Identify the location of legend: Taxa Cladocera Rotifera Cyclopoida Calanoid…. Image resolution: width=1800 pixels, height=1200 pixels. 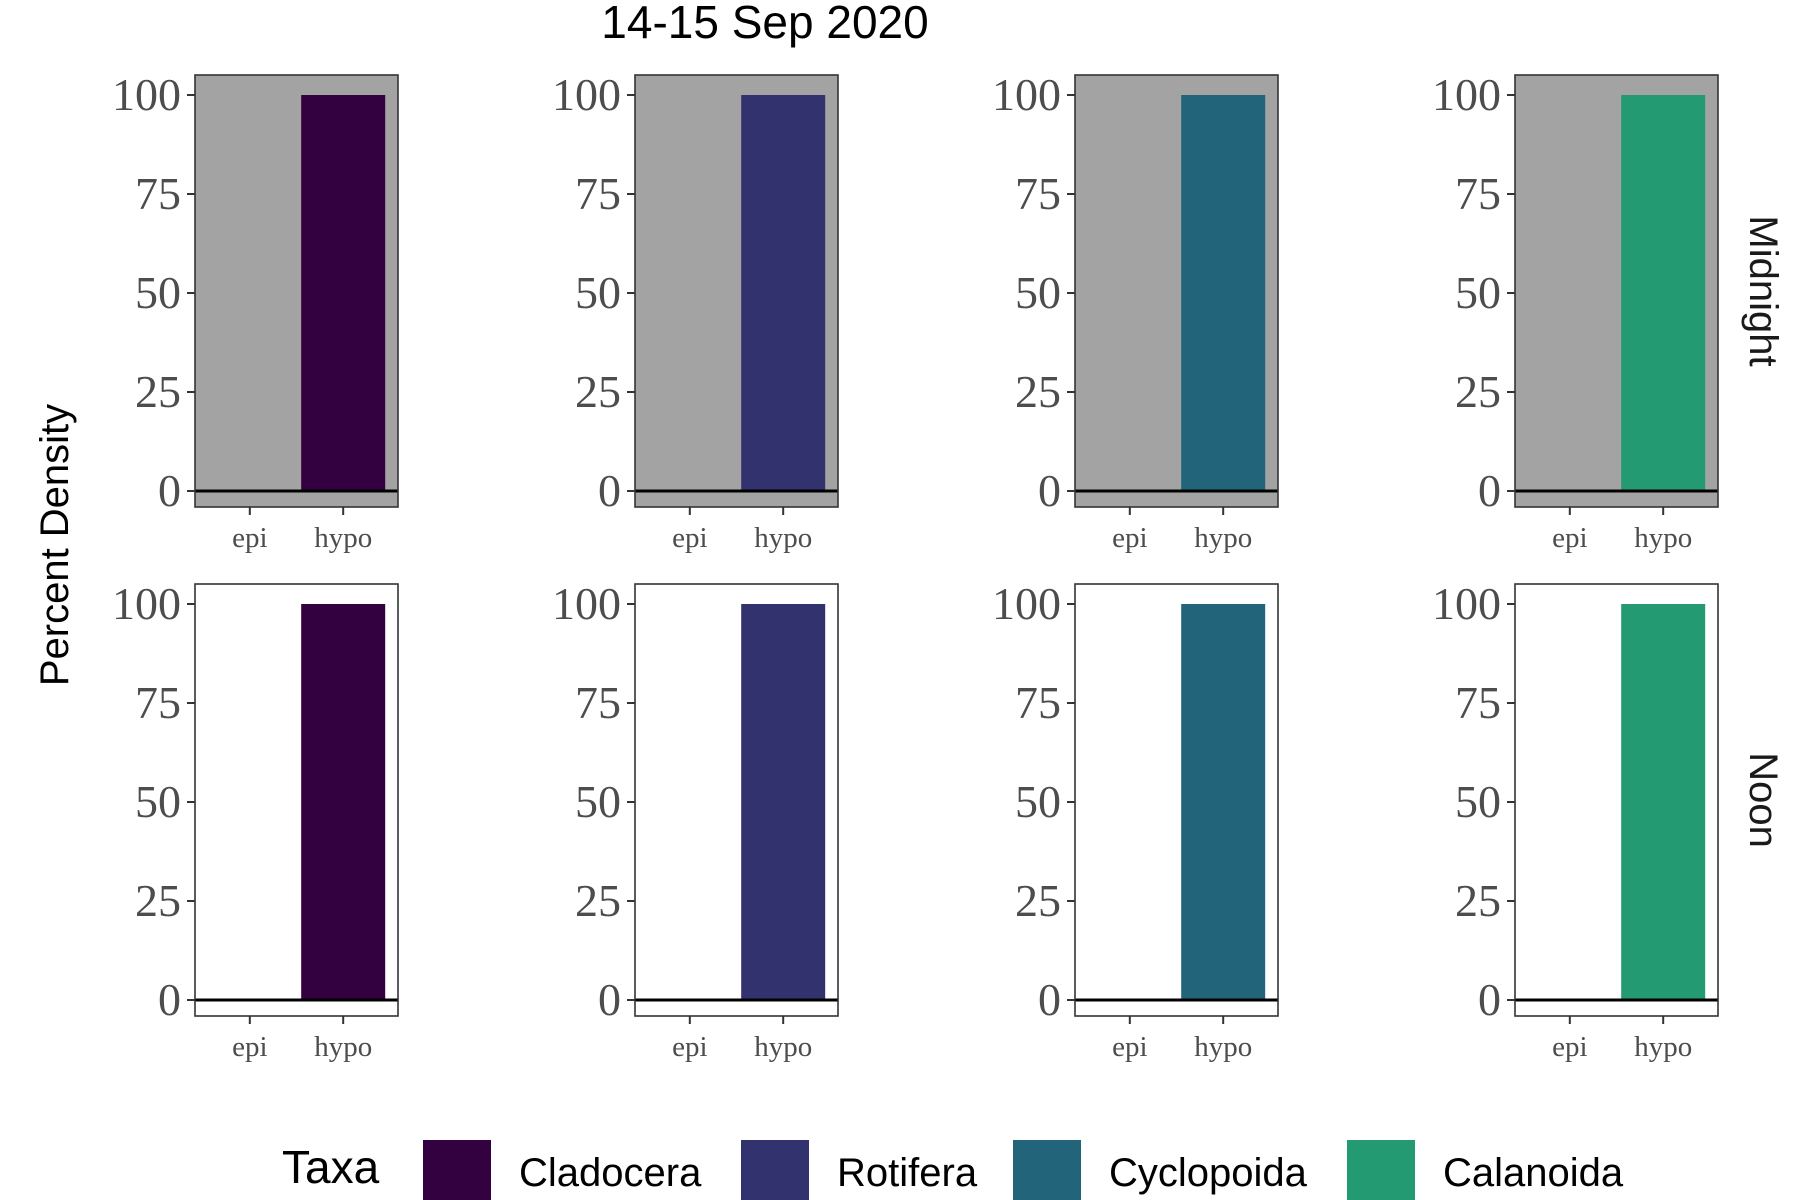
(953, 1170).